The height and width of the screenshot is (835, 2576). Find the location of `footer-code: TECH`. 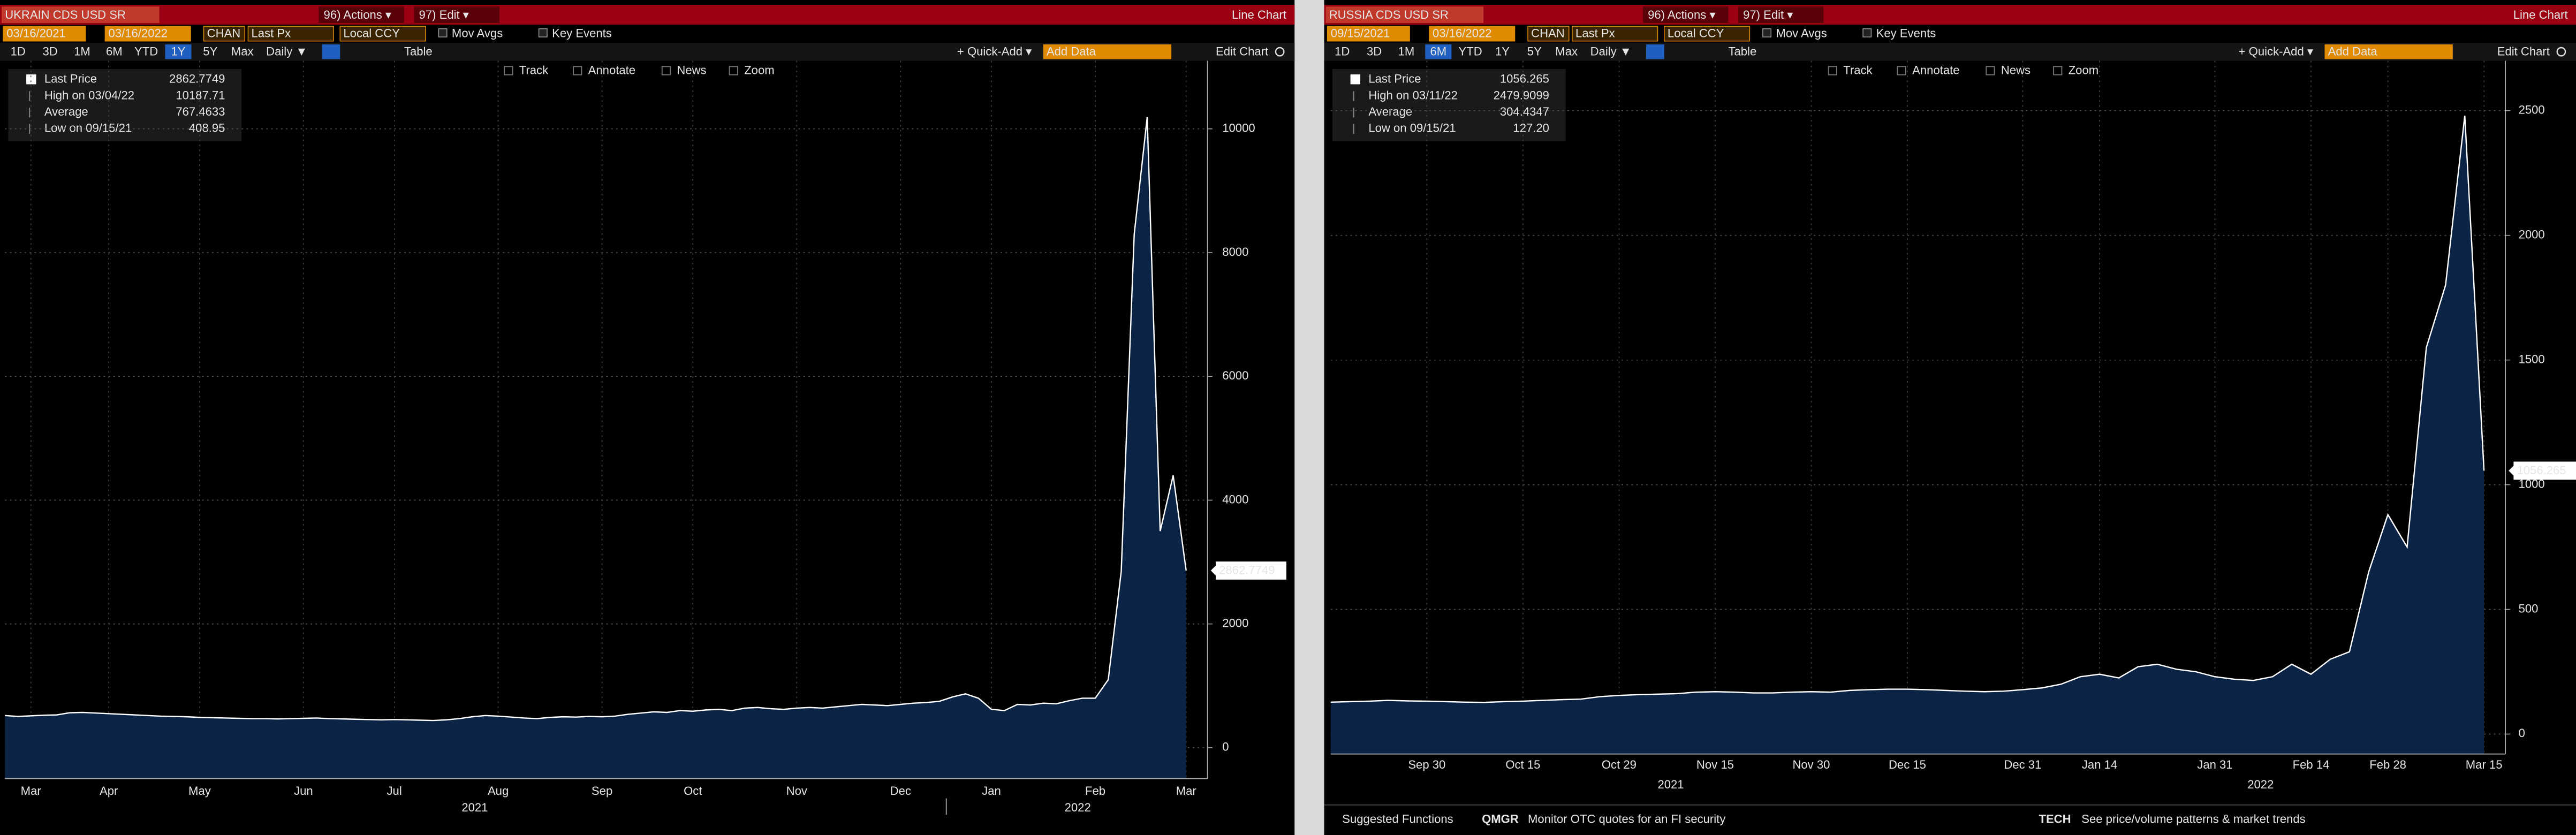

footer-code: TECH is located at coordinates (2055, 818).